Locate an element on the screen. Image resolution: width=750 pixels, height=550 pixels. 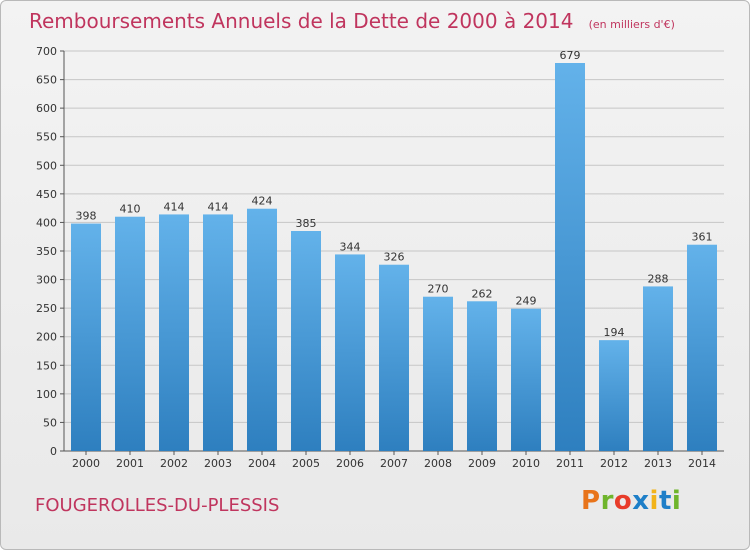
x-tick-label: 2008 is located at coordinates (438, 463).